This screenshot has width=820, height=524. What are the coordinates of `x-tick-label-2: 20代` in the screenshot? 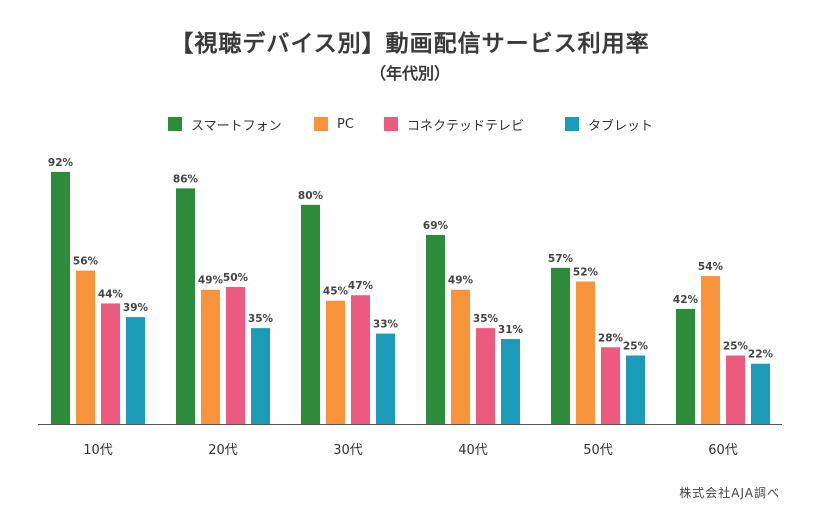 It's located at (223, 450).